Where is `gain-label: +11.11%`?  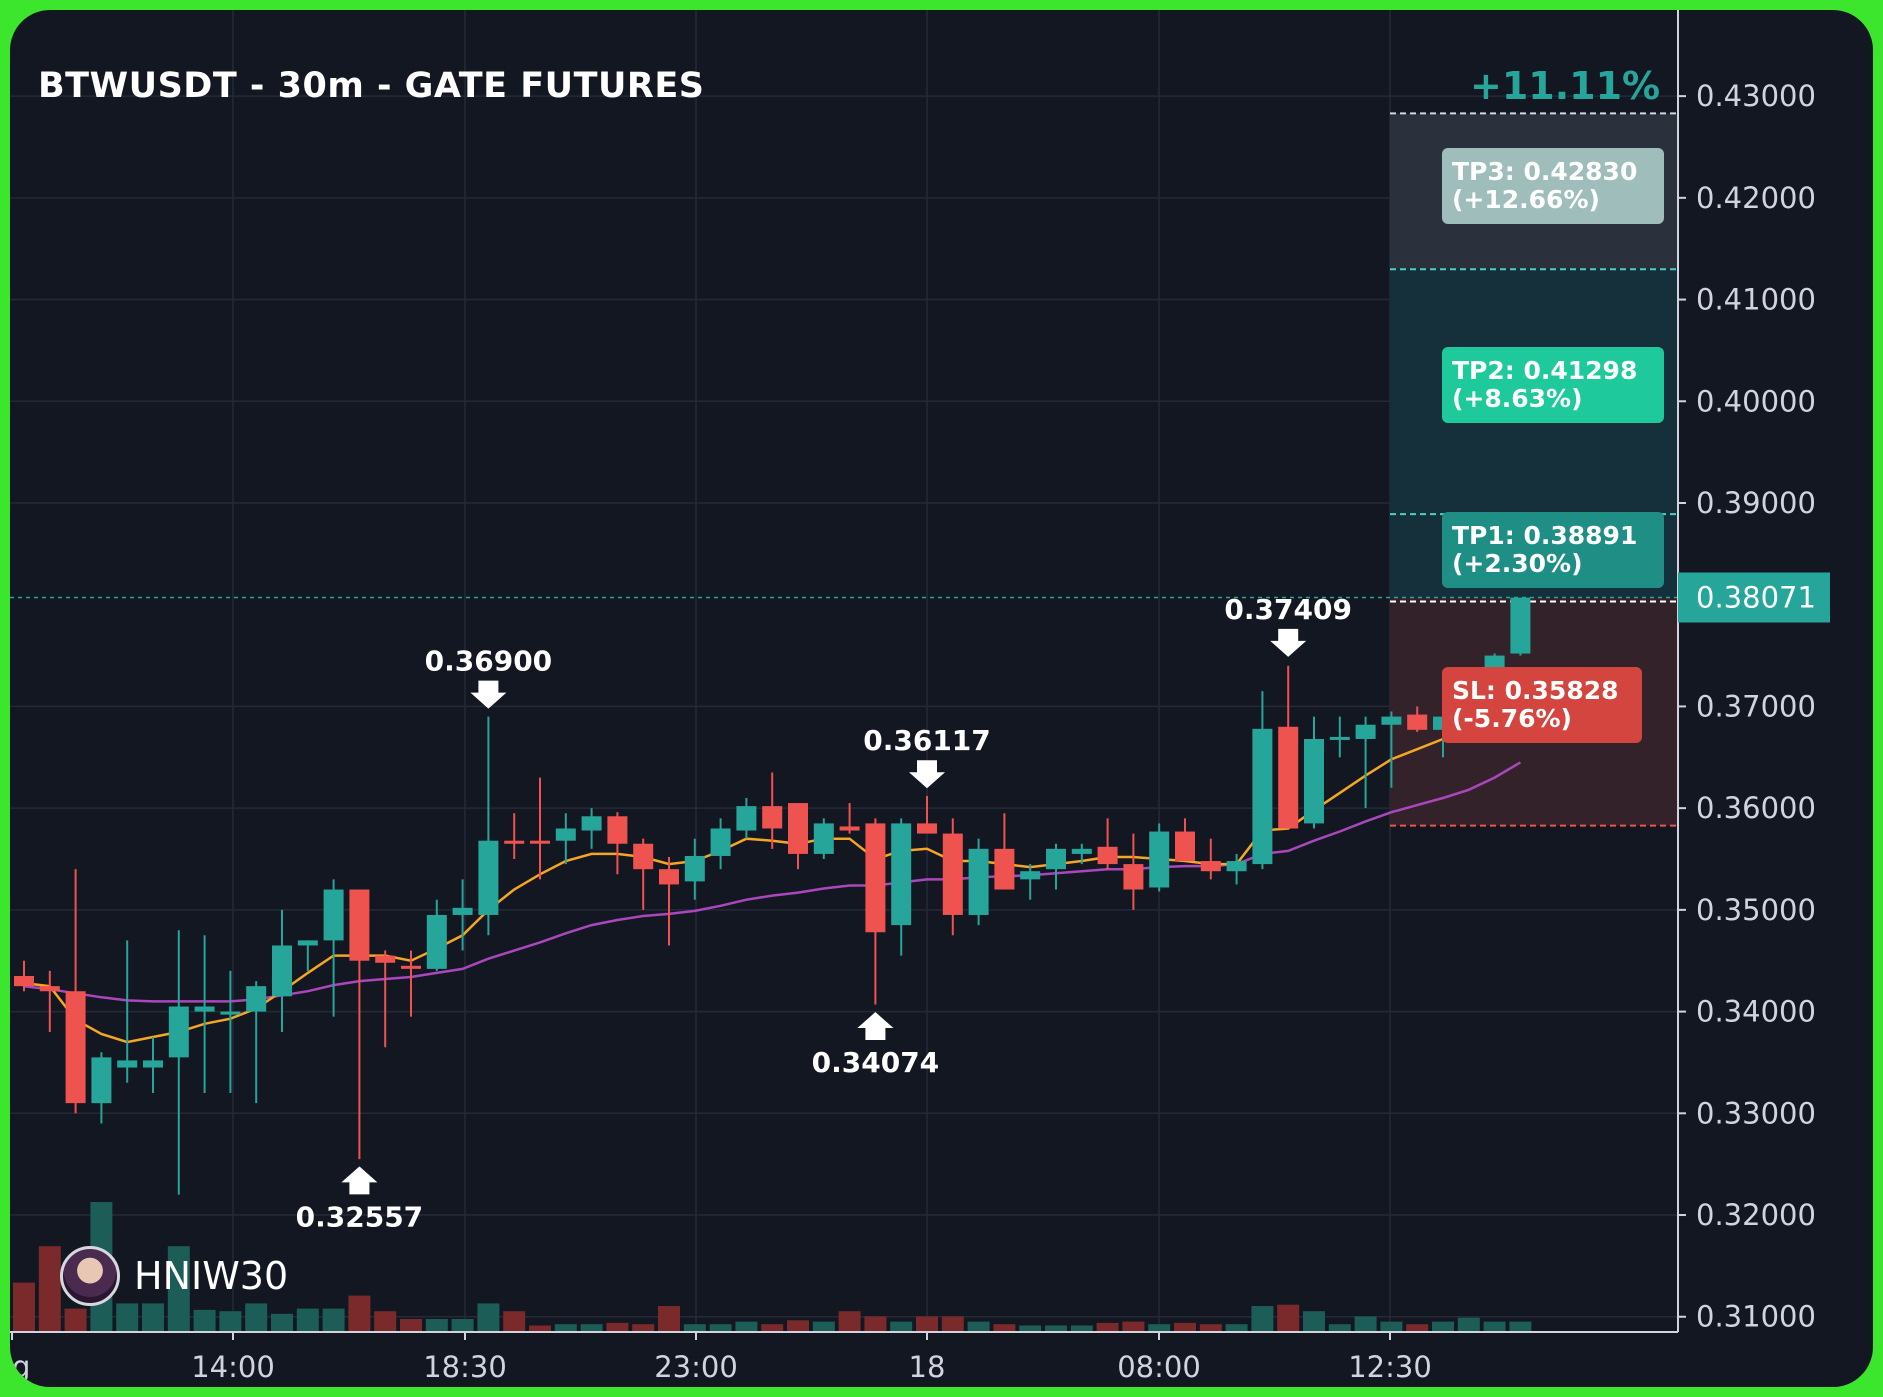 gain-label: +11.11% is located at coordinates (1565, 86).